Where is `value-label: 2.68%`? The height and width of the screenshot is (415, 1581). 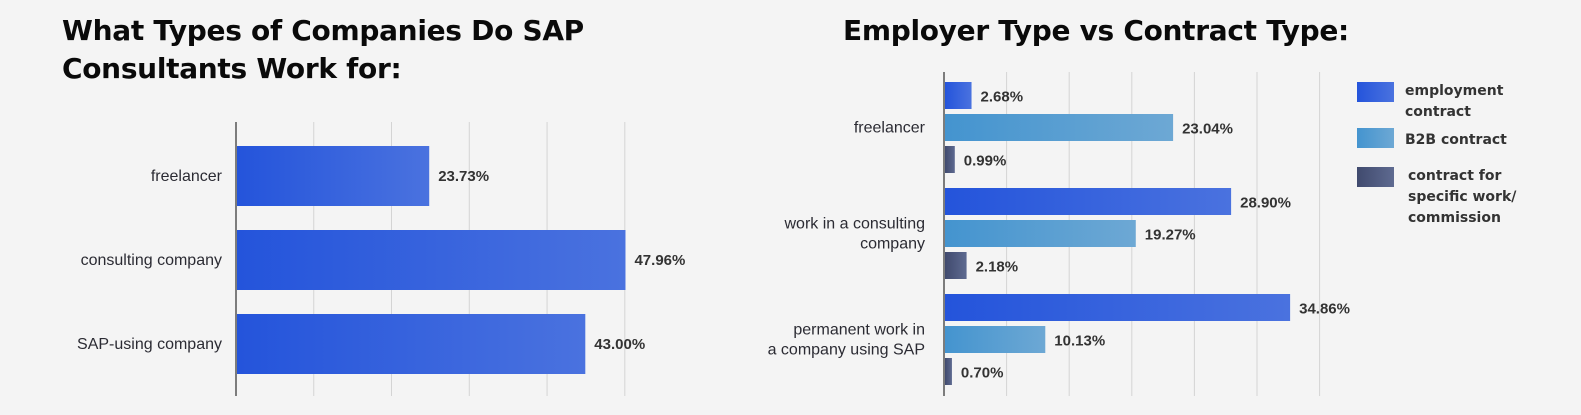
value-label: 2.68% is located at coordinates (1002, 97).